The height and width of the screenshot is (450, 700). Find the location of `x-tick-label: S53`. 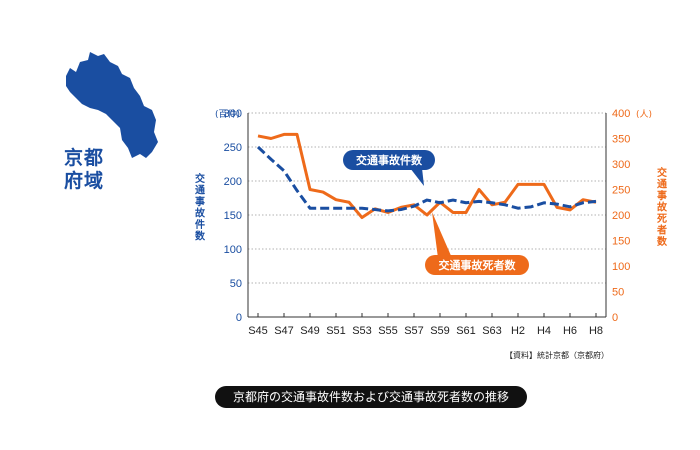

x-tick-label: S53 is located at coordinates (362, 331).